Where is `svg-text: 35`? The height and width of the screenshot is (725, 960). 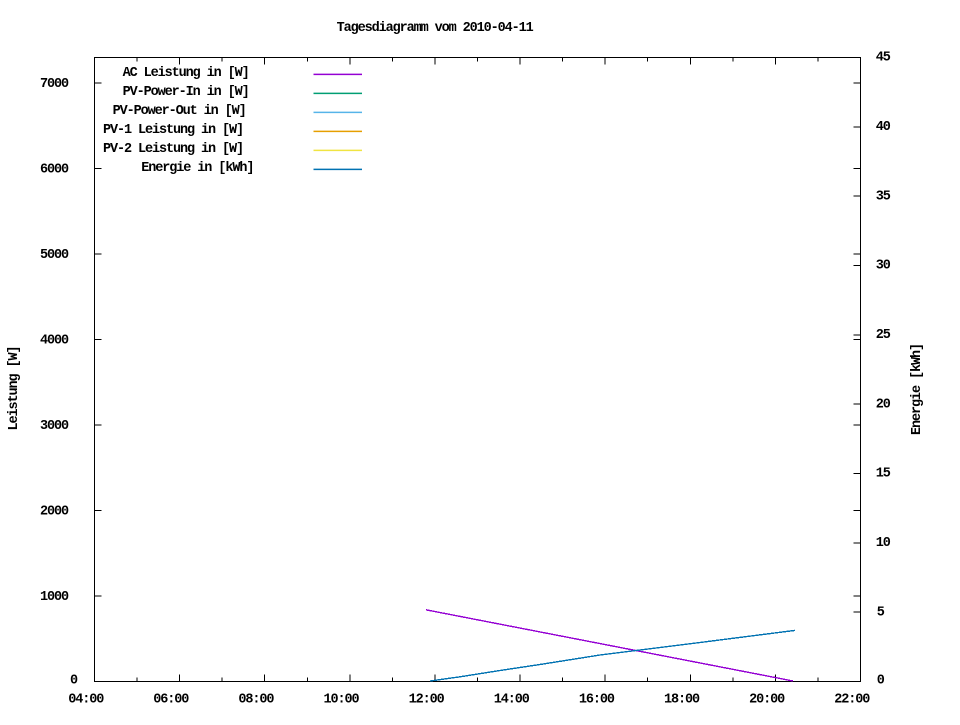
svg-text: 35 is located at coordinates (883, 196).